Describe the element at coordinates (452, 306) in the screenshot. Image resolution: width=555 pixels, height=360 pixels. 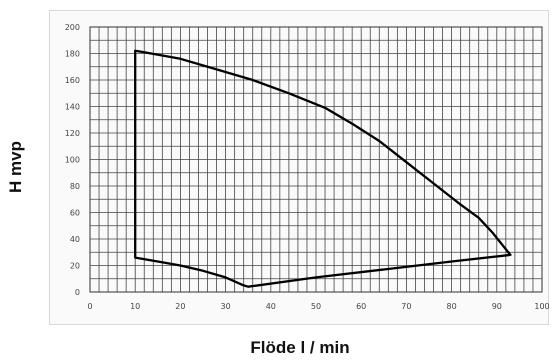
I see `x-tick-label: 80` at that location.